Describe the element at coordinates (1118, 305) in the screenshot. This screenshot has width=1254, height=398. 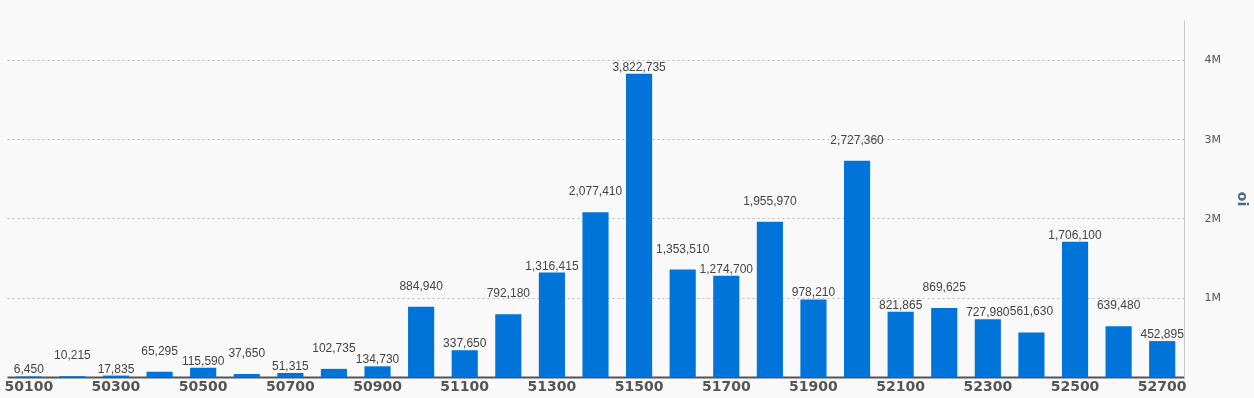
I see `data-label: 639,480` at that location.